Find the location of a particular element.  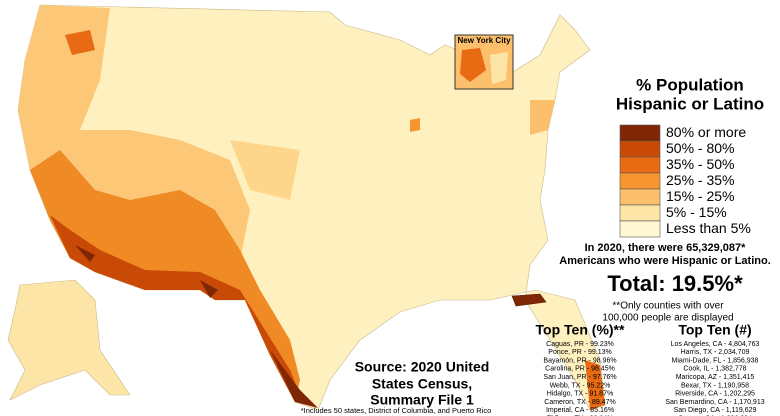

legend-label: 15% - 25% is located at coordinates (700, 196).